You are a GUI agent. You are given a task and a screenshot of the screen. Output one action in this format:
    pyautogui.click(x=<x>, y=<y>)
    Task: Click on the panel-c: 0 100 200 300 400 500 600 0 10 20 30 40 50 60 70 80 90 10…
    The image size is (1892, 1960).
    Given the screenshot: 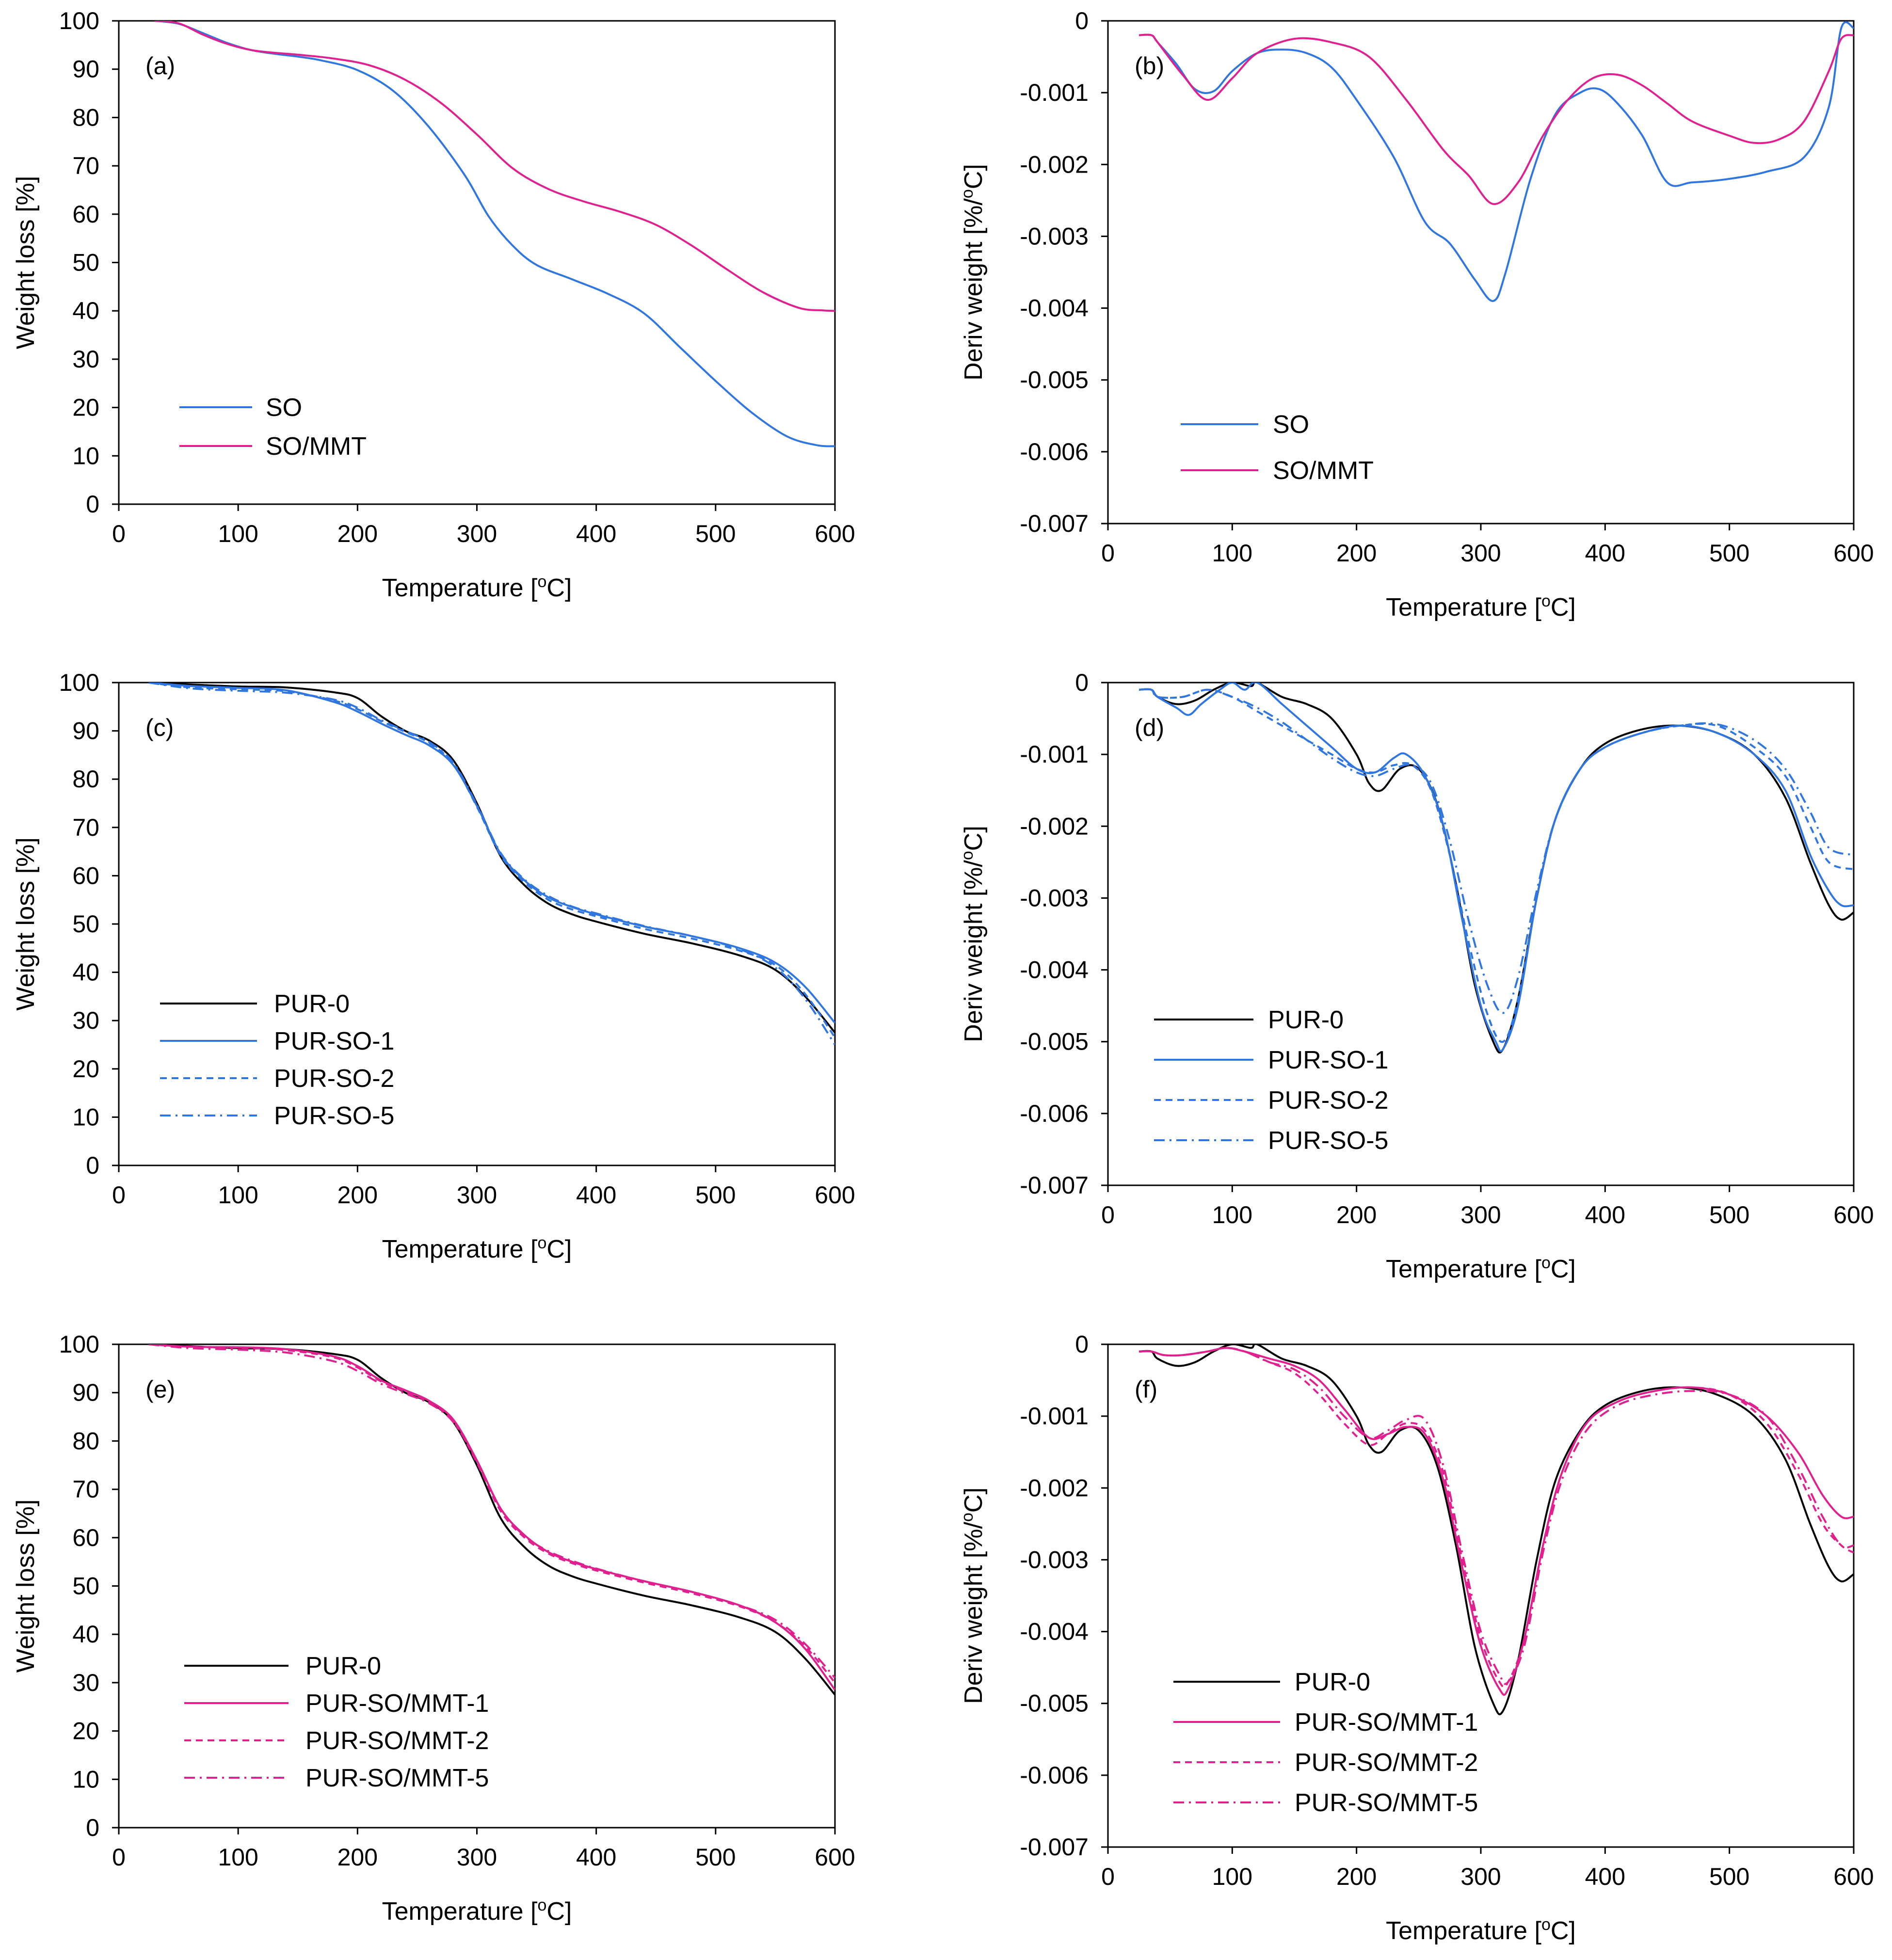 What is the action you would take?
    pyautogui.click(x=433, y=966)
    